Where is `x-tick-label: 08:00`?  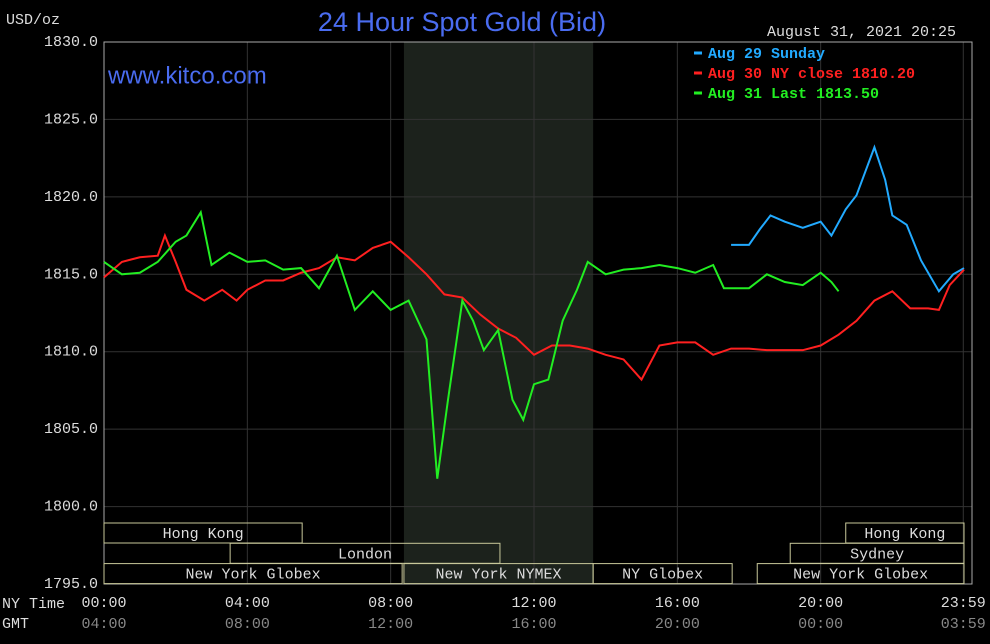
x-tick-label: 08:00 is located at coordinates (390, 603).